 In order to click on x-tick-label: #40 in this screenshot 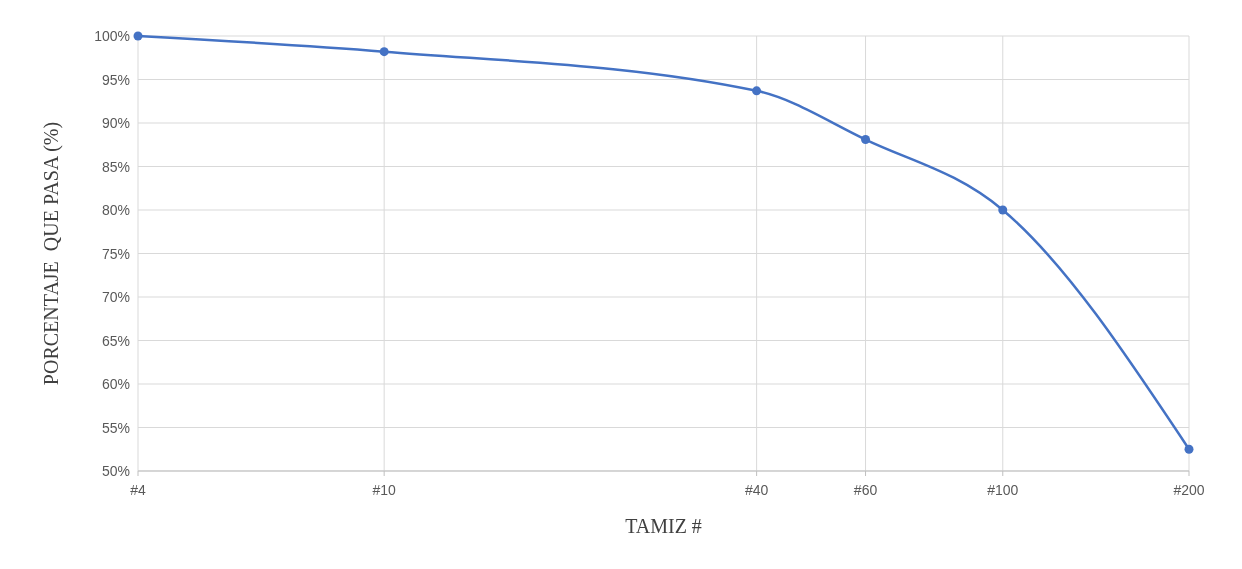, I will do `click(756, 490)`.